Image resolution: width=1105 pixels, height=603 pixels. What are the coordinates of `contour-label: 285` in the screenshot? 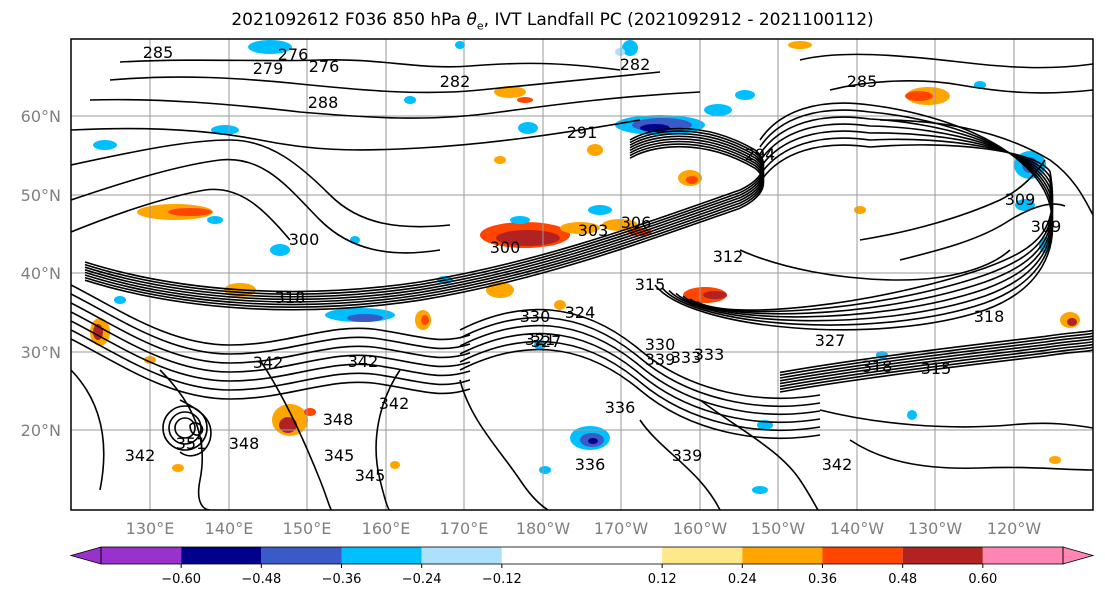 It's located at (862, 81).